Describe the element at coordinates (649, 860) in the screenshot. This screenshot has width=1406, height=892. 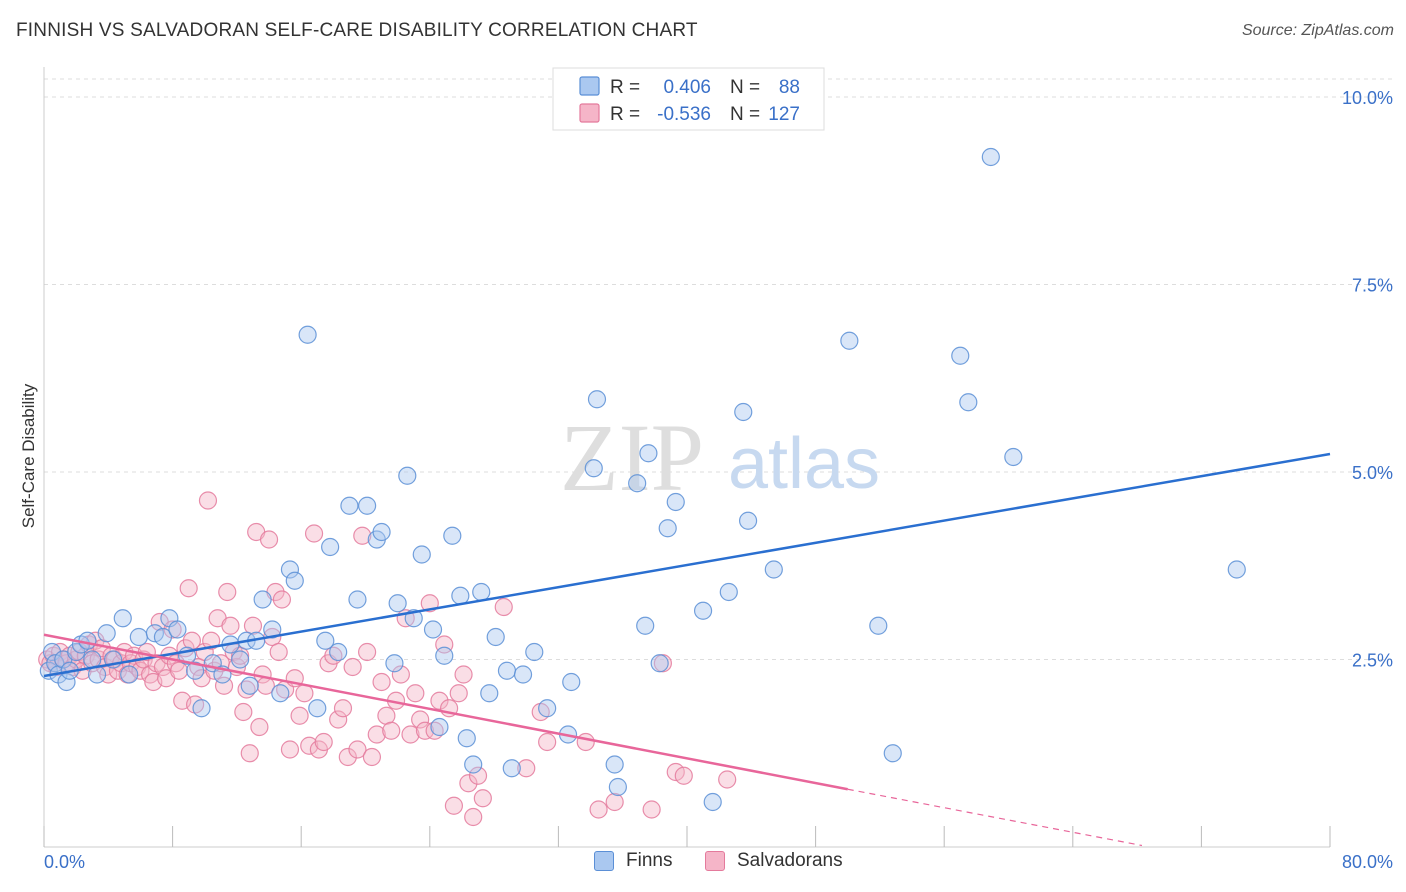
I see `legend-label-finns: Finns` at that location.